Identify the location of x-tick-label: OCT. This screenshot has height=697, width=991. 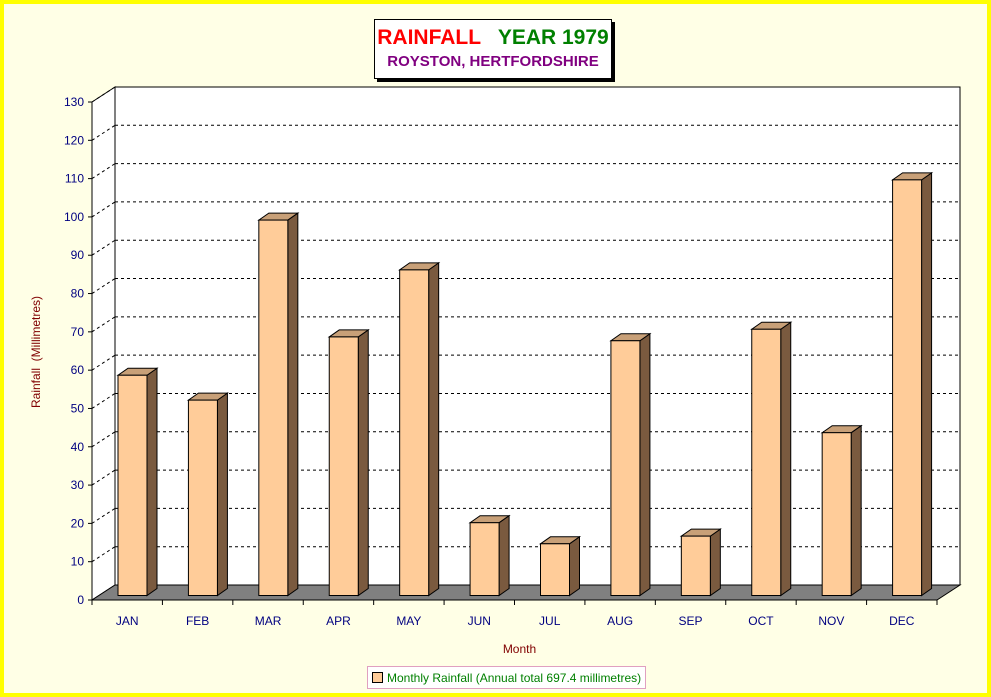
(761, 621).